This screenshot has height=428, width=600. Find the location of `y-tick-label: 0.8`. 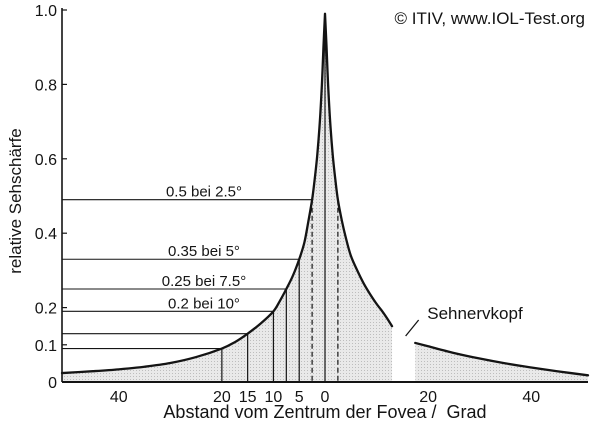

y-tick-label: 0.8 is located at coordinates (46, 85).